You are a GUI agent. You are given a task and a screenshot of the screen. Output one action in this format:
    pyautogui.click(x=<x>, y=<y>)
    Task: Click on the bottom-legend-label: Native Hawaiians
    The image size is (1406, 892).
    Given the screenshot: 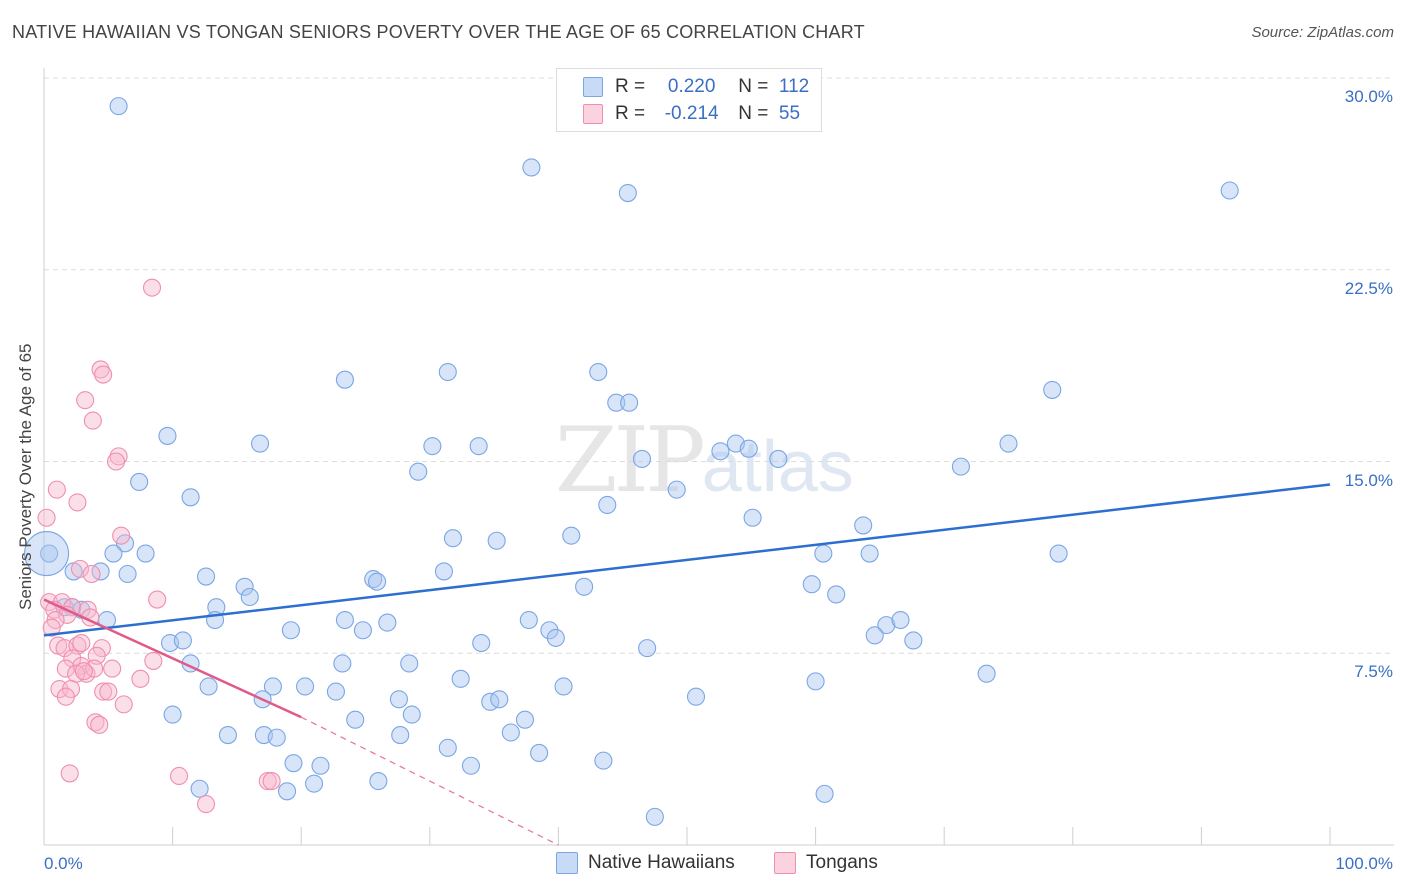 What is the action you would take?
    pyautogui.click(x=661, y=862)
    